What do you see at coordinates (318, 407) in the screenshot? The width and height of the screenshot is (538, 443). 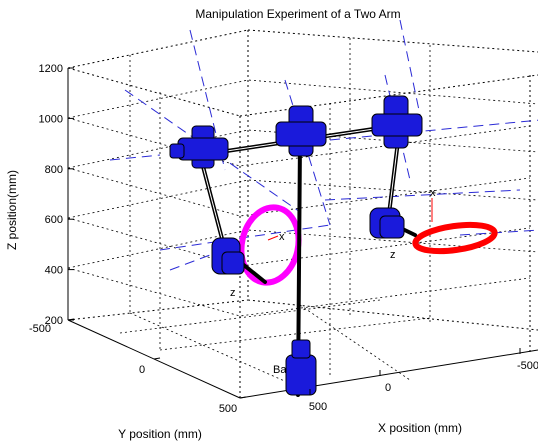 I see `x-tick-label: 500` at bounding box center [318, 407].